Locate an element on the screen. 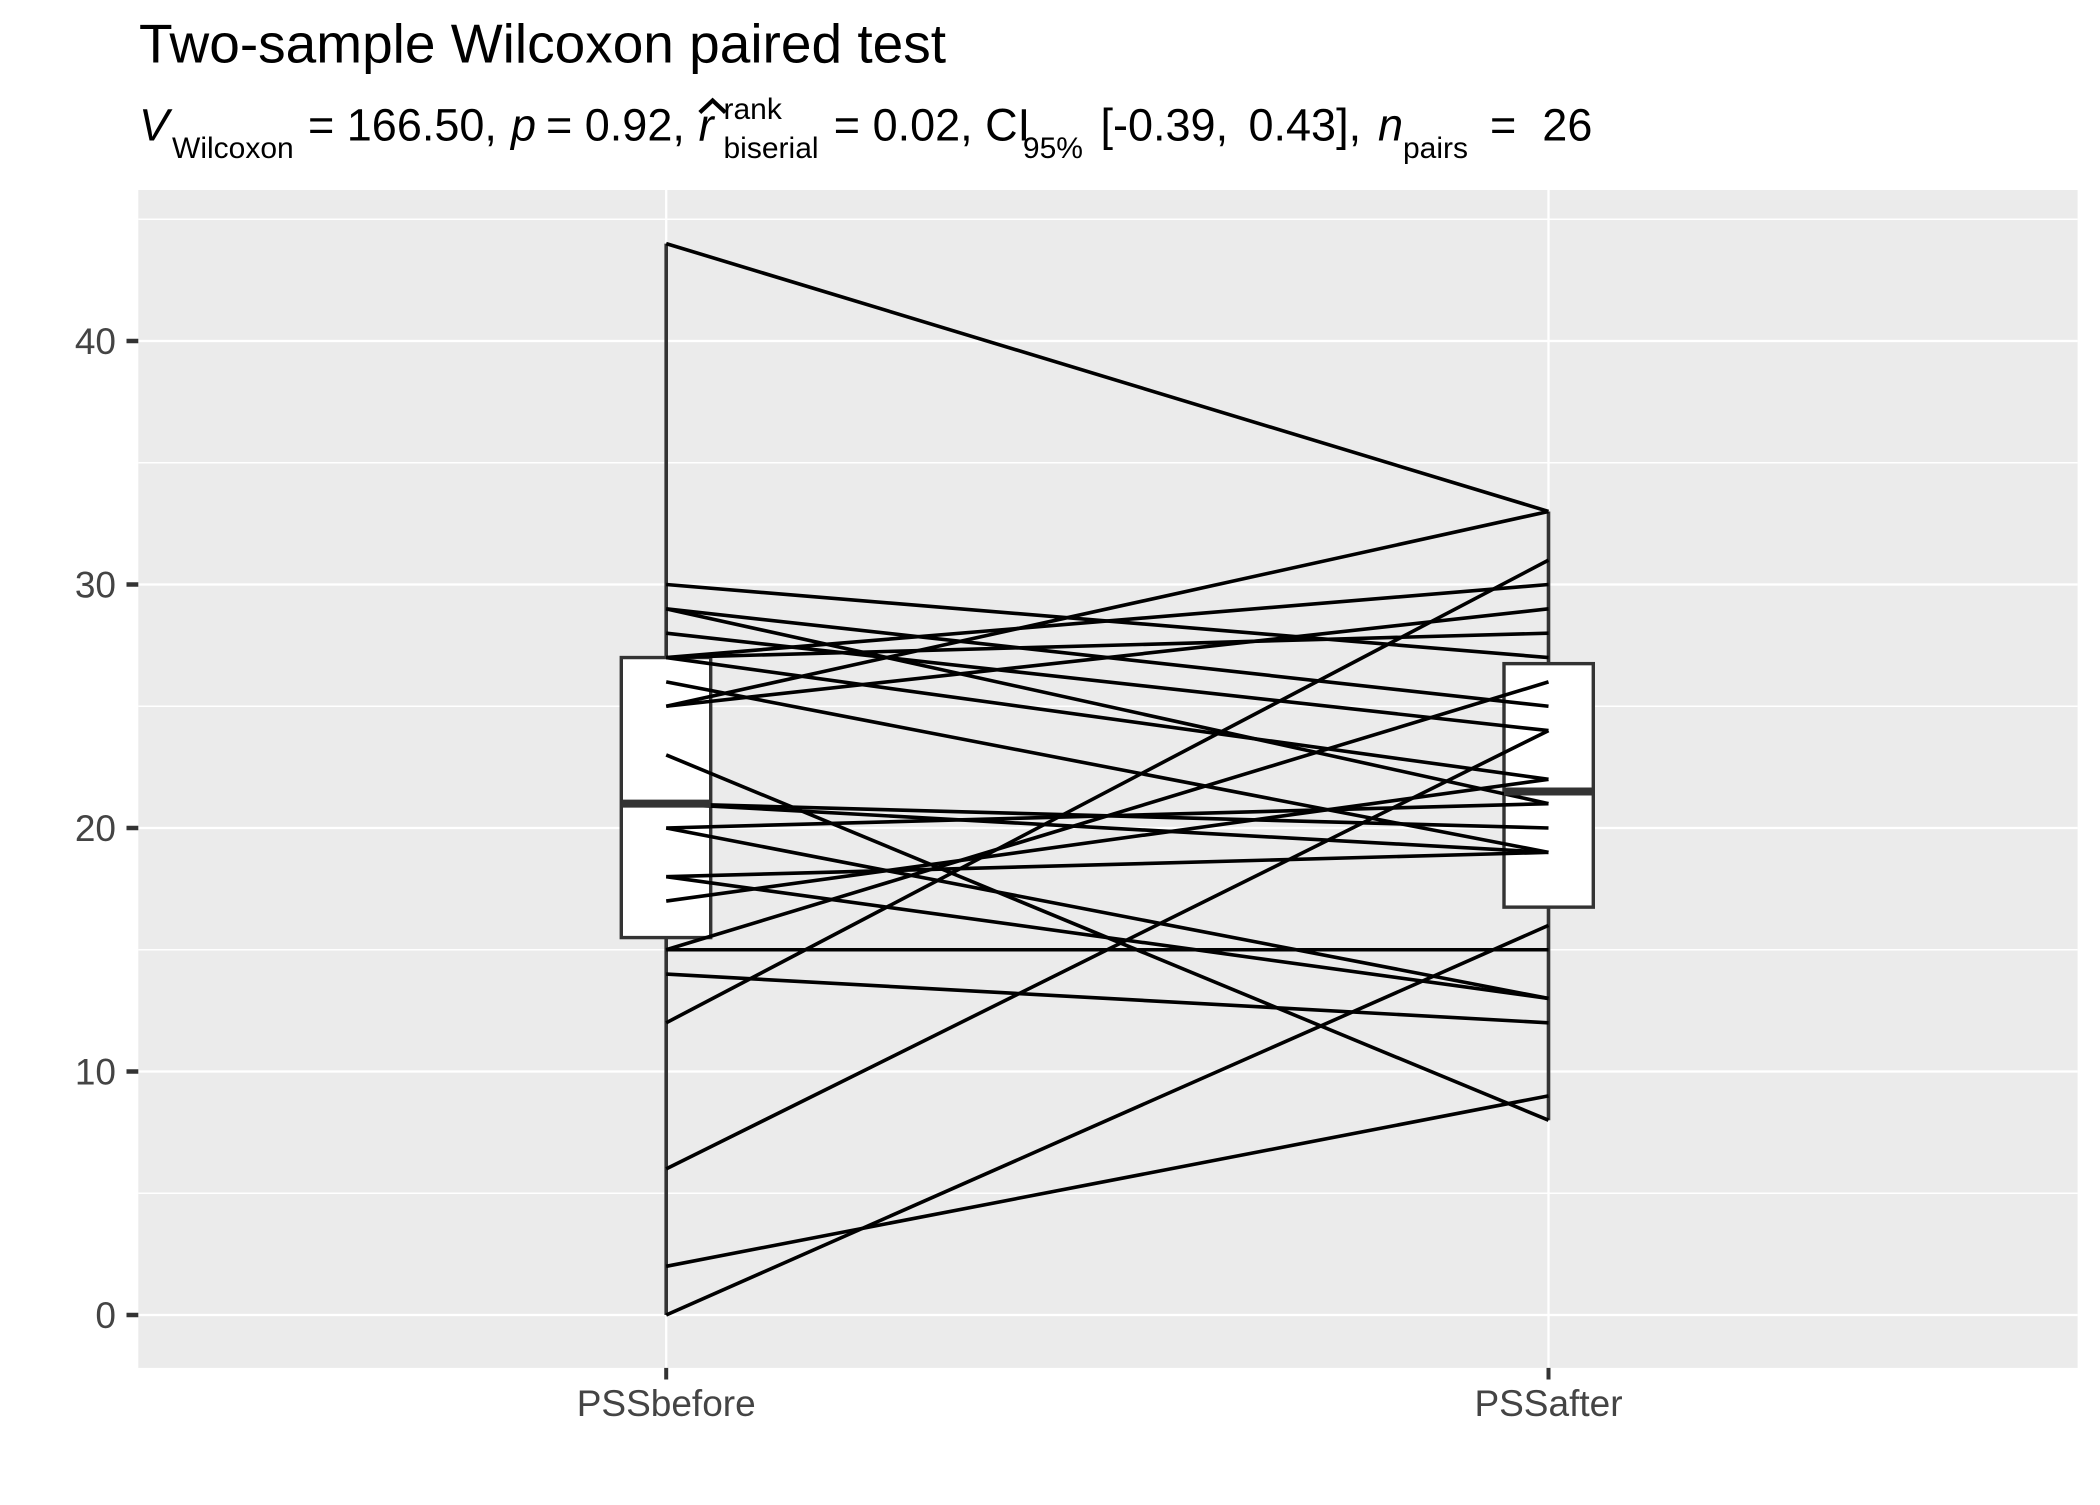 This screenshot has height=1505, width=2100. svg-text: pairs is located at coordinates (1435, 148).